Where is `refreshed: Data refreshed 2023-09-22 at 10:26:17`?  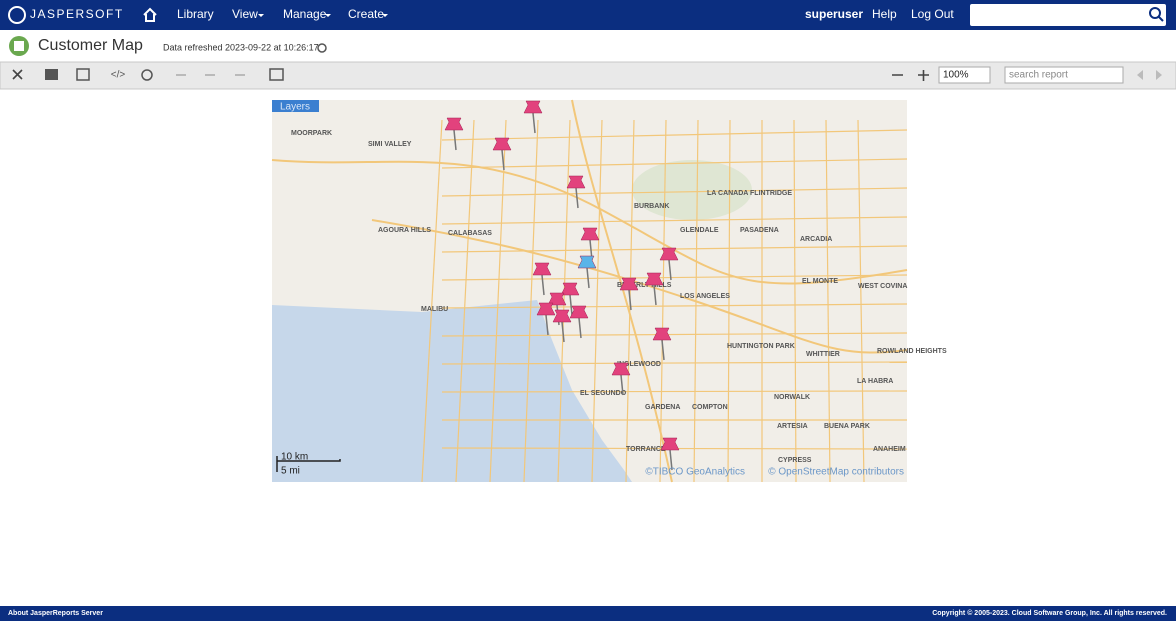
refreshed: Data refreshed 2023-09-22 at 10:26:17 is located at coordinates (241, 47).